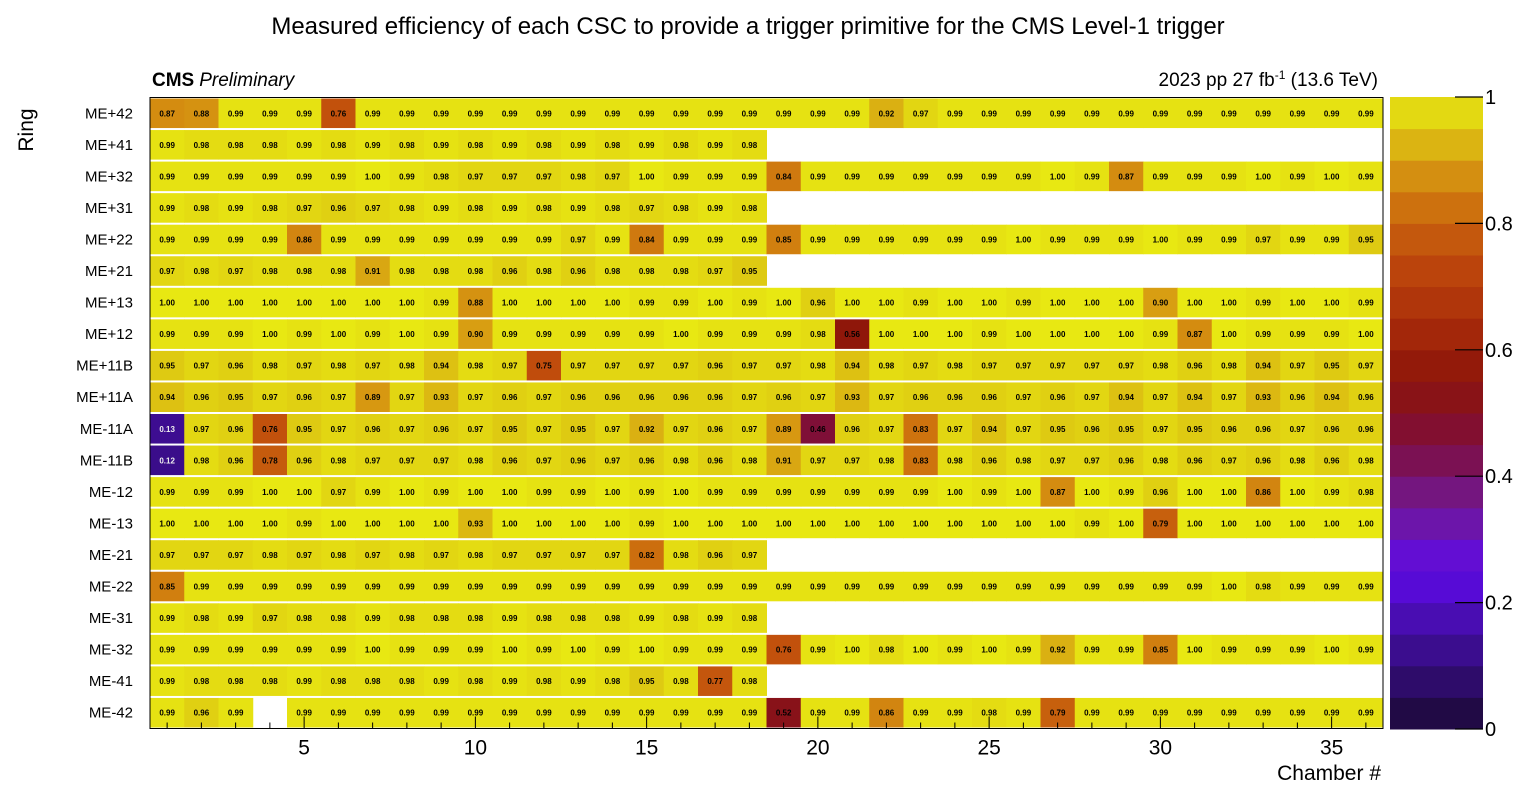 Image resolution: width=1525 pixels, height=789 pixels. What do you see at coordinates (373, 271) in the screenshot?
I see `cell-value: 0.91` at bounding box center [373, 271].